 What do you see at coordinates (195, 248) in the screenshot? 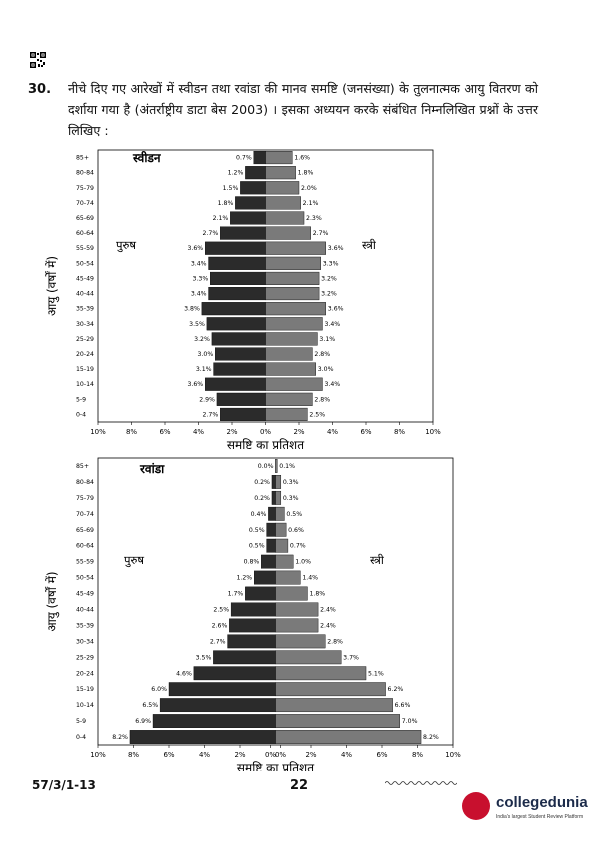
I see `male-value-label: 3.6%` at bounding box center [195, 248].